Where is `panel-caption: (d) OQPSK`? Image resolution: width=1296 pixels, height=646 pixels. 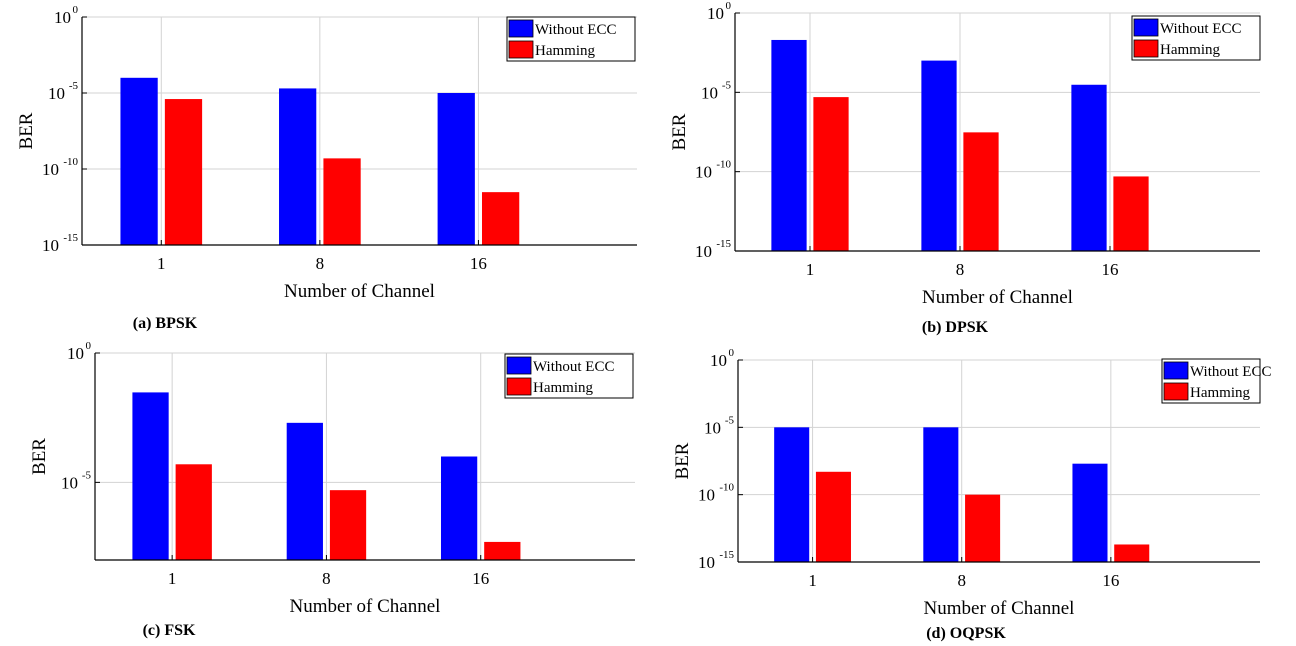
panel-caption: (d) OQPSK is located at coordinates (966, 633).